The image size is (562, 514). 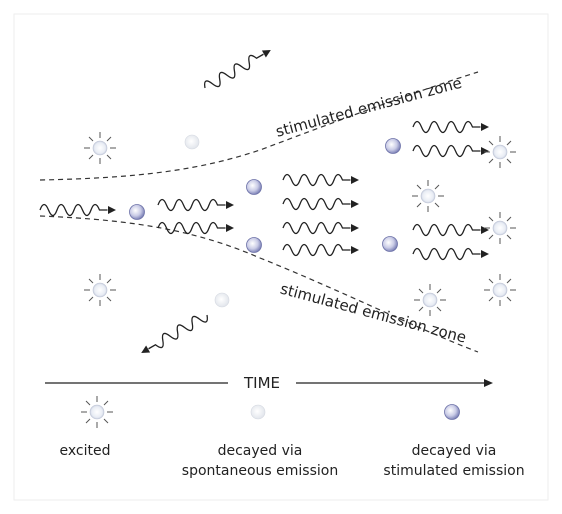 What do you see at coordinates (258, 412) in the screenshot?
I see `legend-icon-spontaneous` at bounding box center [258, 412].